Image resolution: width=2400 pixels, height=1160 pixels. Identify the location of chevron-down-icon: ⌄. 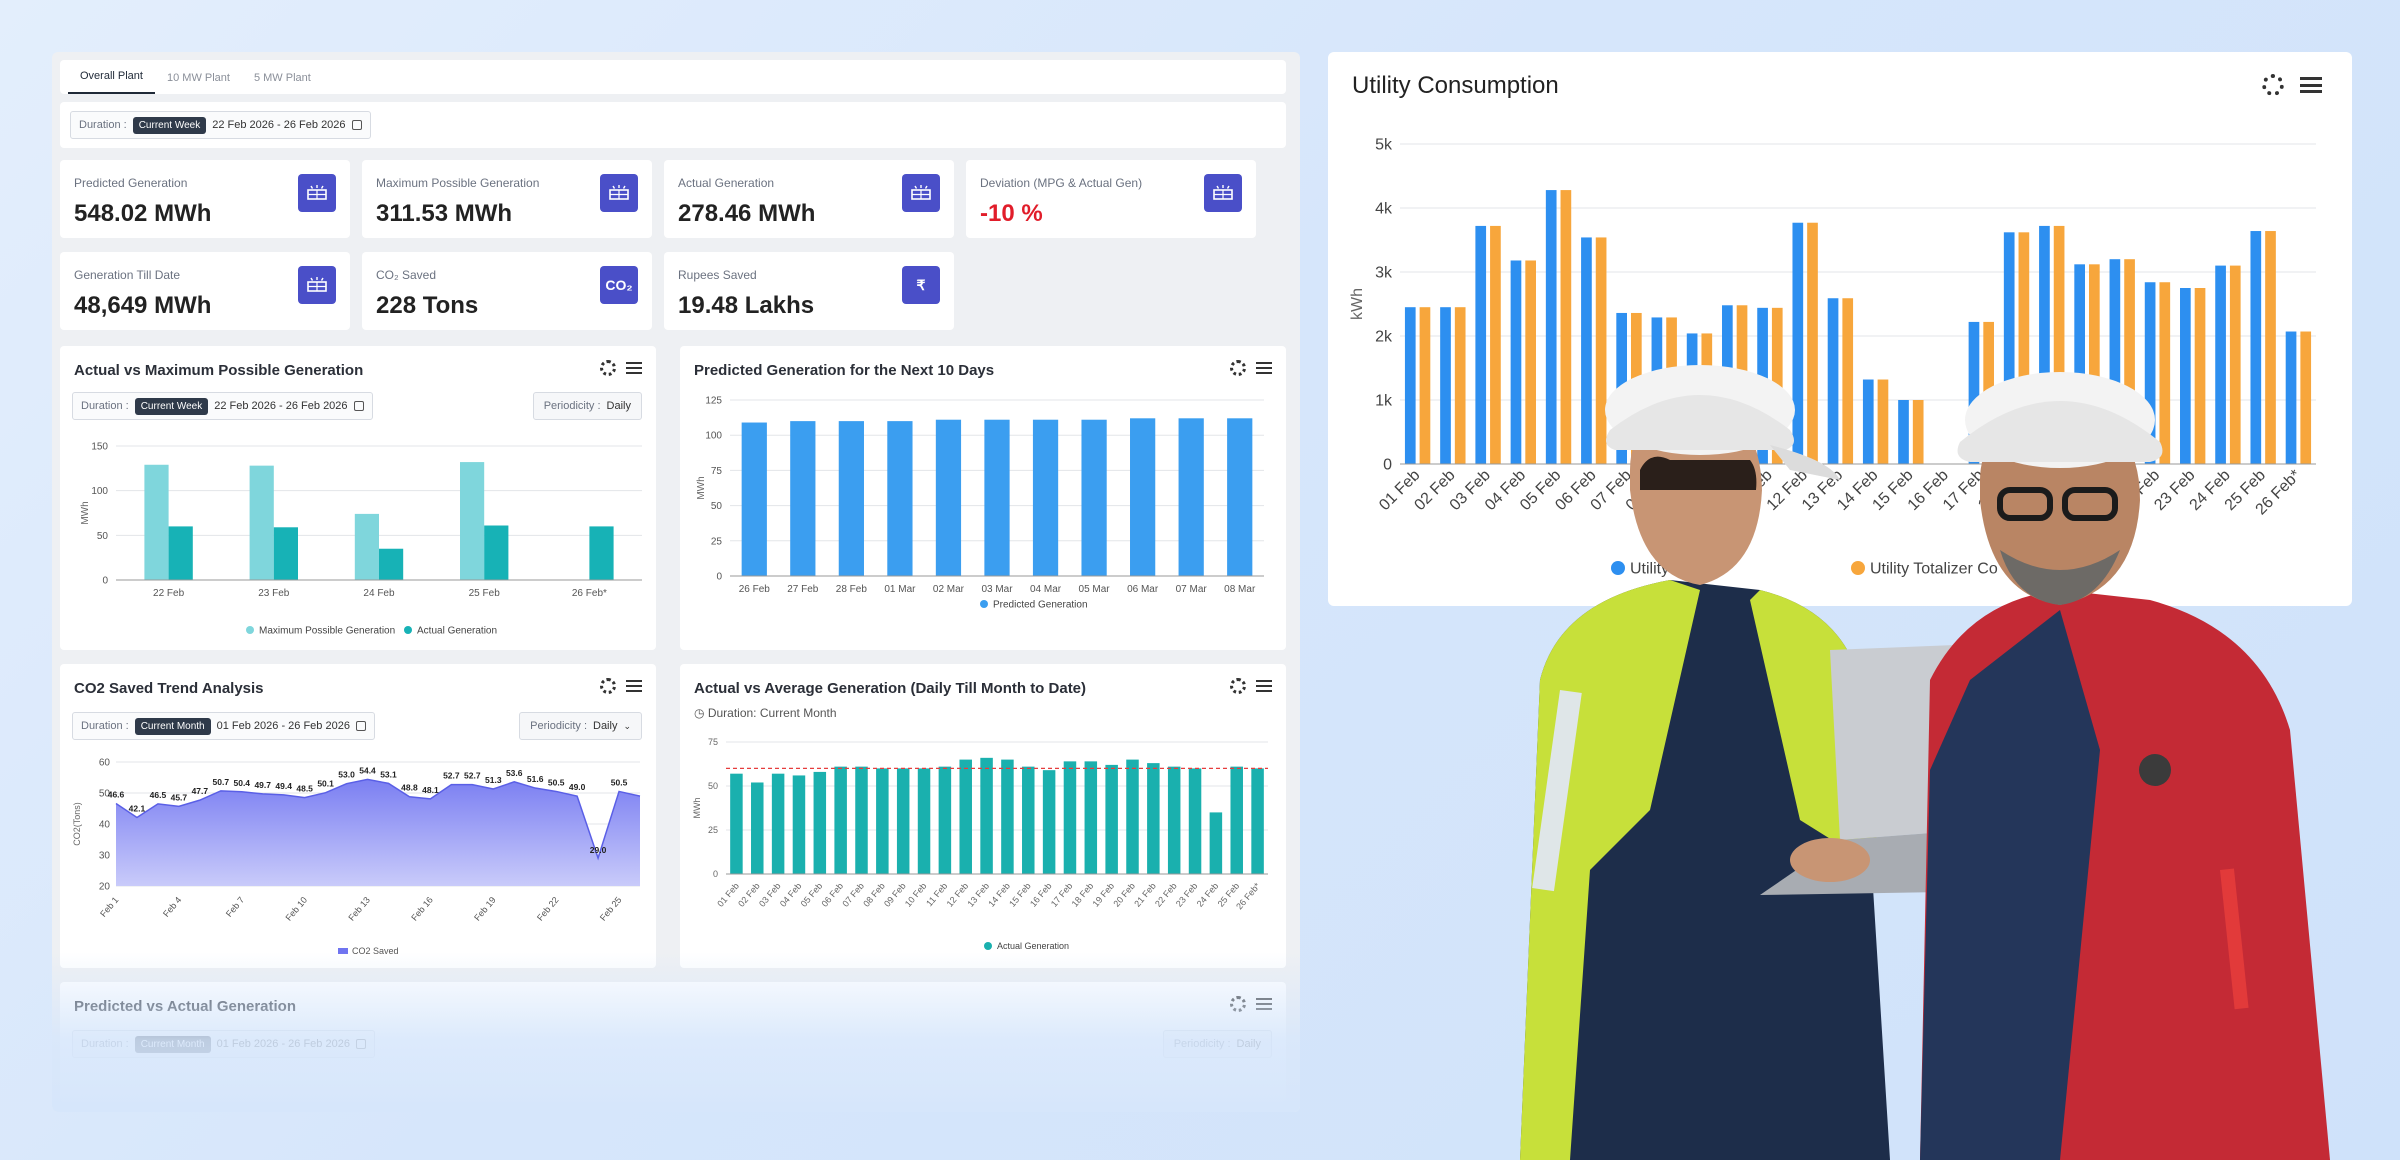
(627, 725).